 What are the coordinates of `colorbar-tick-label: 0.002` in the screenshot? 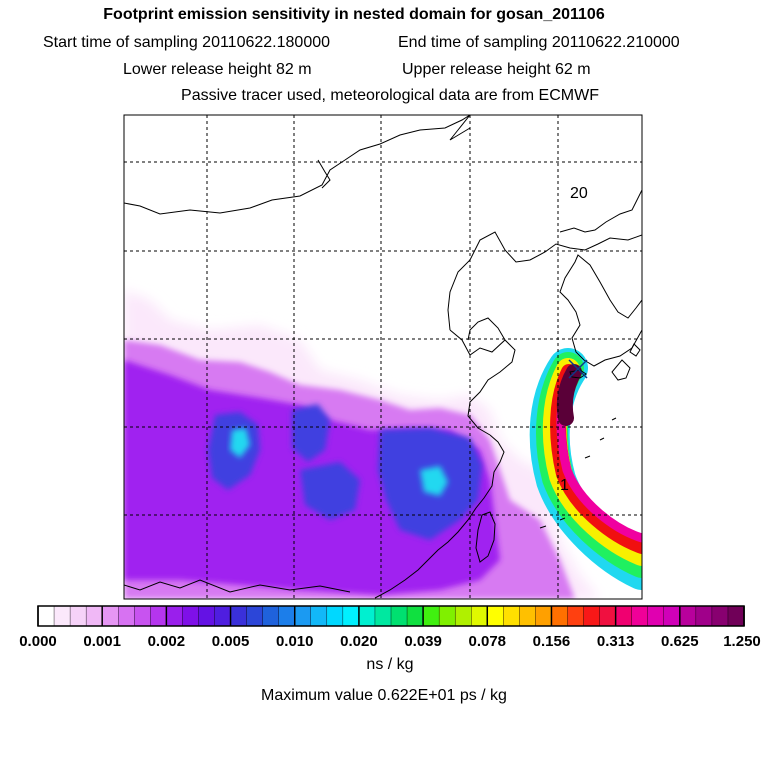 It's located at (167, 641).